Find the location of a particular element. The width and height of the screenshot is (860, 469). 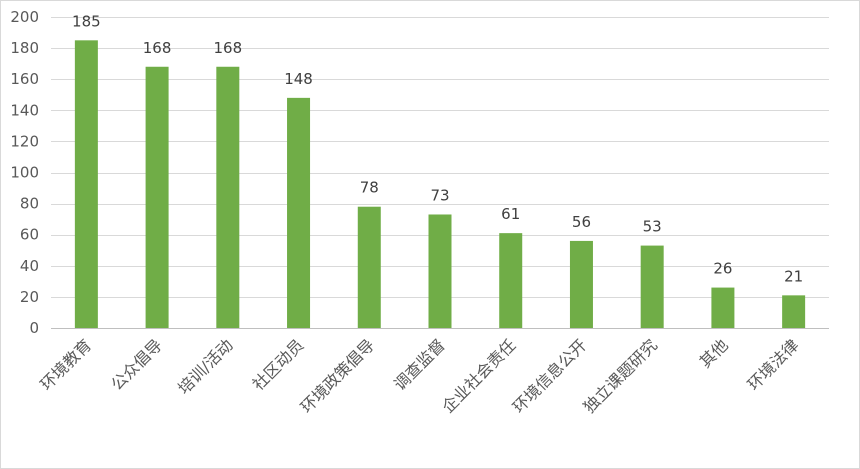

y-tick-label: 60 is located at coordinates (29, 235).